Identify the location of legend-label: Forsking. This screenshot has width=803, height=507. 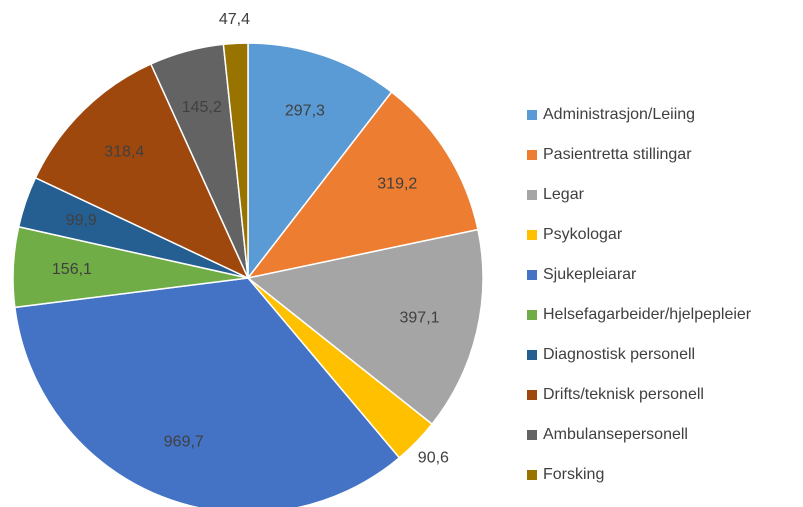
(573, 474).